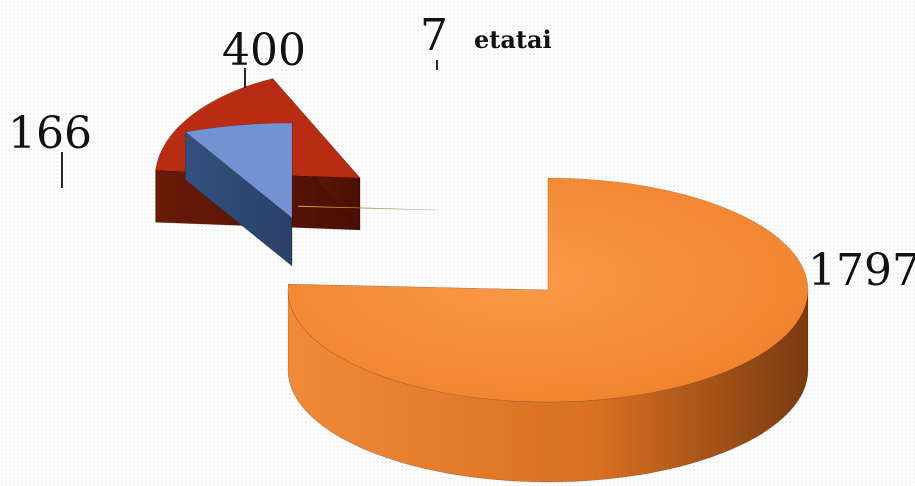 Image resolution: width=915 pixels, height=486 pixels. What do you see at coordinates (434, 35) in the screenshot?
I see `data-label-7: 7` at bounding box center [434, 35].